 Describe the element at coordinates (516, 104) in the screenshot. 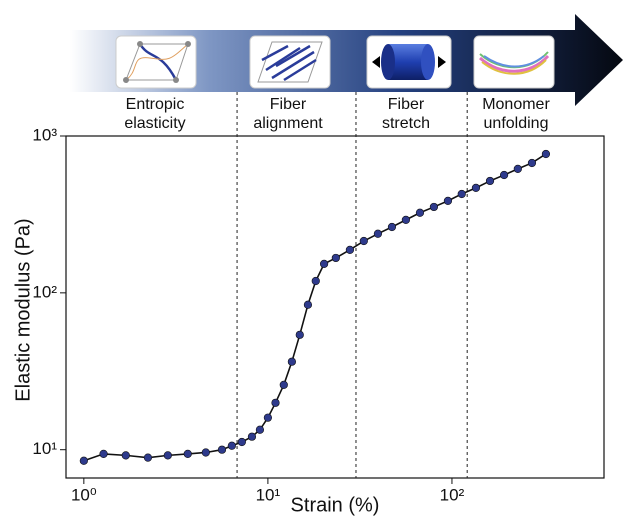

I see `regime-label: Monomer` at that location.